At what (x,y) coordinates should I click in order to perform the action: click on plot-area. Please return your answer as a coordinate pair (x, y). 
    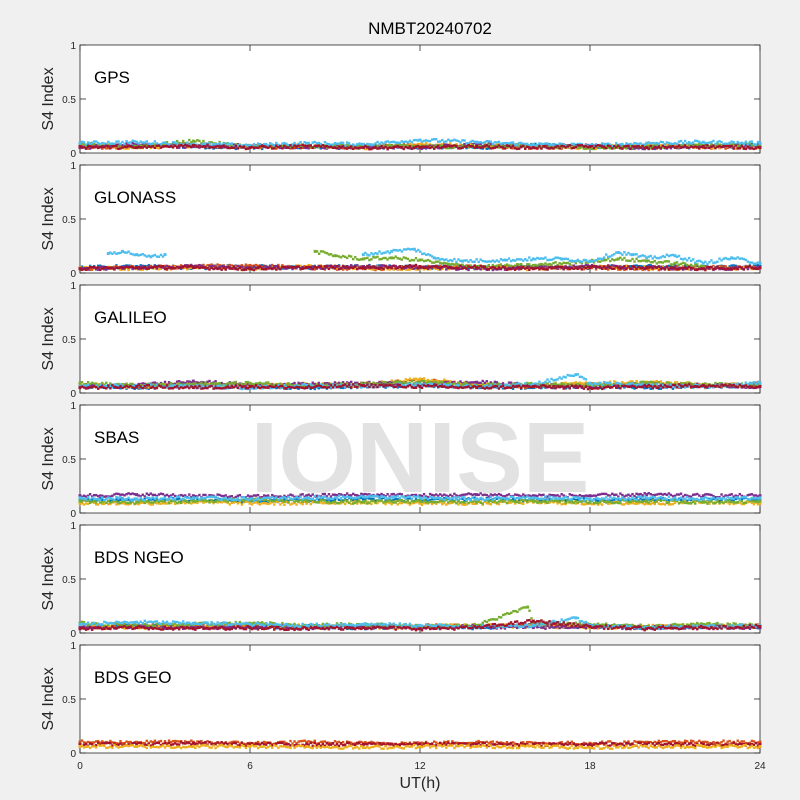
    Looking at the image, I should click on (420, 99).